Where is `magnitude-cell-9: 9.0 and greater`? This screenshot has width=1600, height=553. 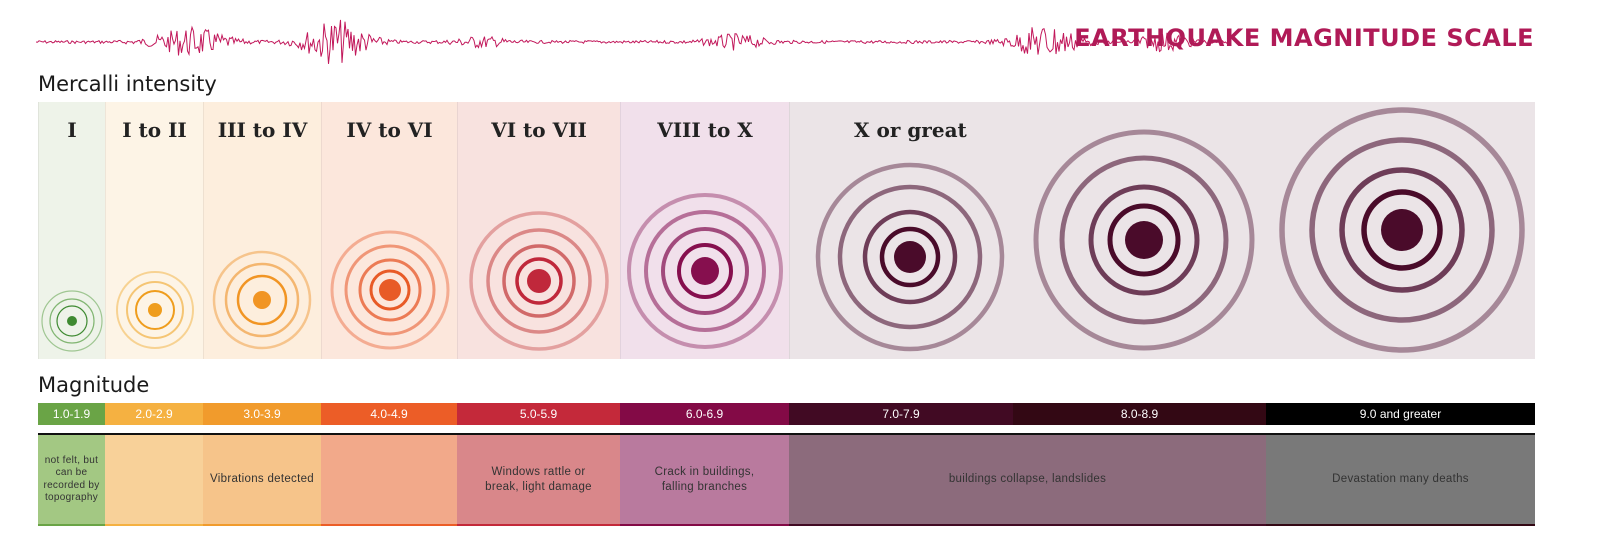 magnitude-cell-9: 9.0 and greater is located at coordinates (1400, 414).